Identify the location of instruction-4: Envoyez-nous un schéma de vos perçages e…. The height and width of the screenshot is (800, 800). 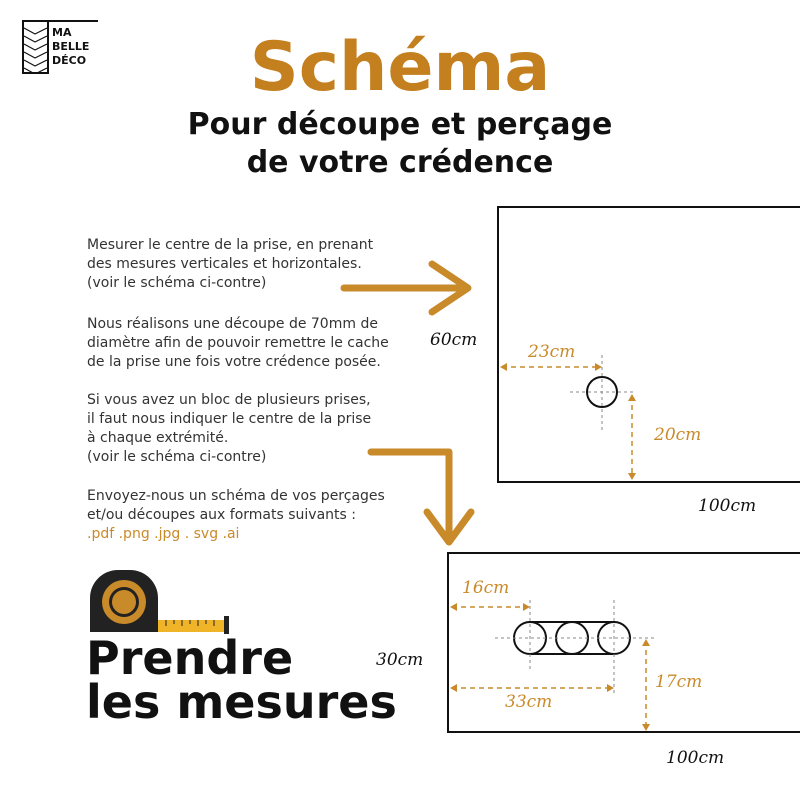
(236, 505).